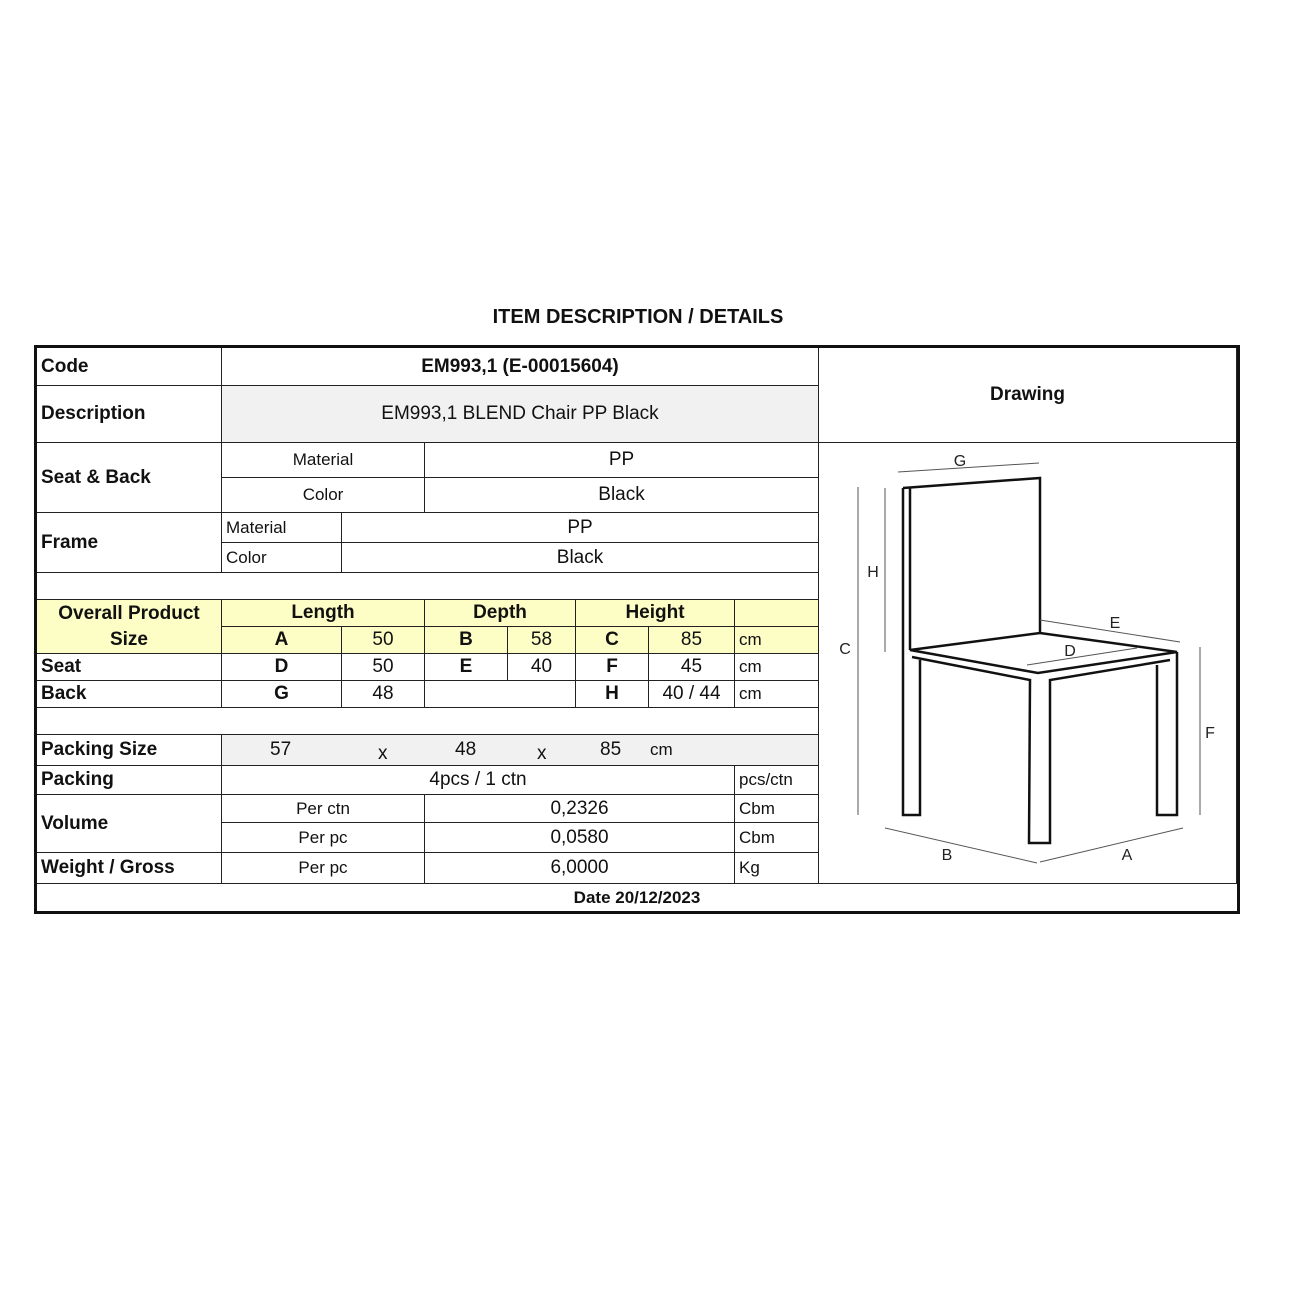 The width and height of the screenshot is (1300, 1300). What do you see at coordinates (129, 414) in the screenshot?
I see `description-label: Description` at bounding box center [129, 414].